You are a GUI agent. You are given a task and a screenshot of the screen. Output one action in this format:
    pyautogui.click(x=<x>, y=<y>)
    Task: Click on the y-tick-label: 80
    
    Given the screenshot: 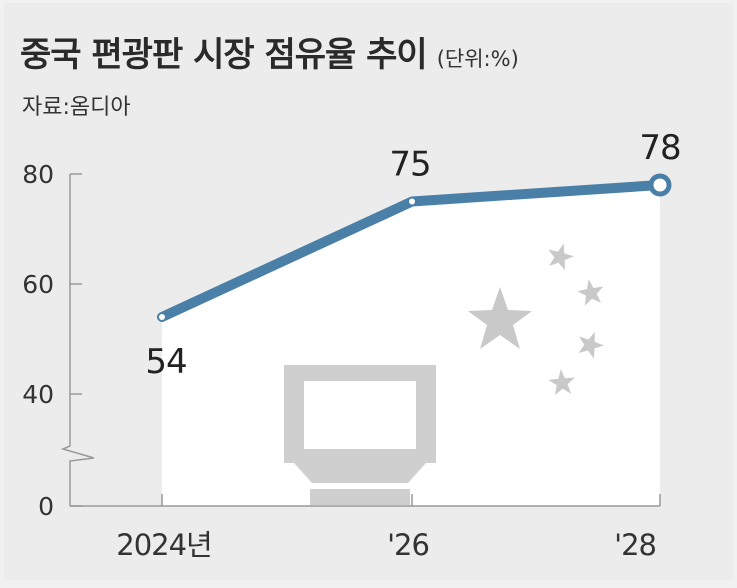 What is the action you would take?
    pyautogui.click(x=38, y=174)
    